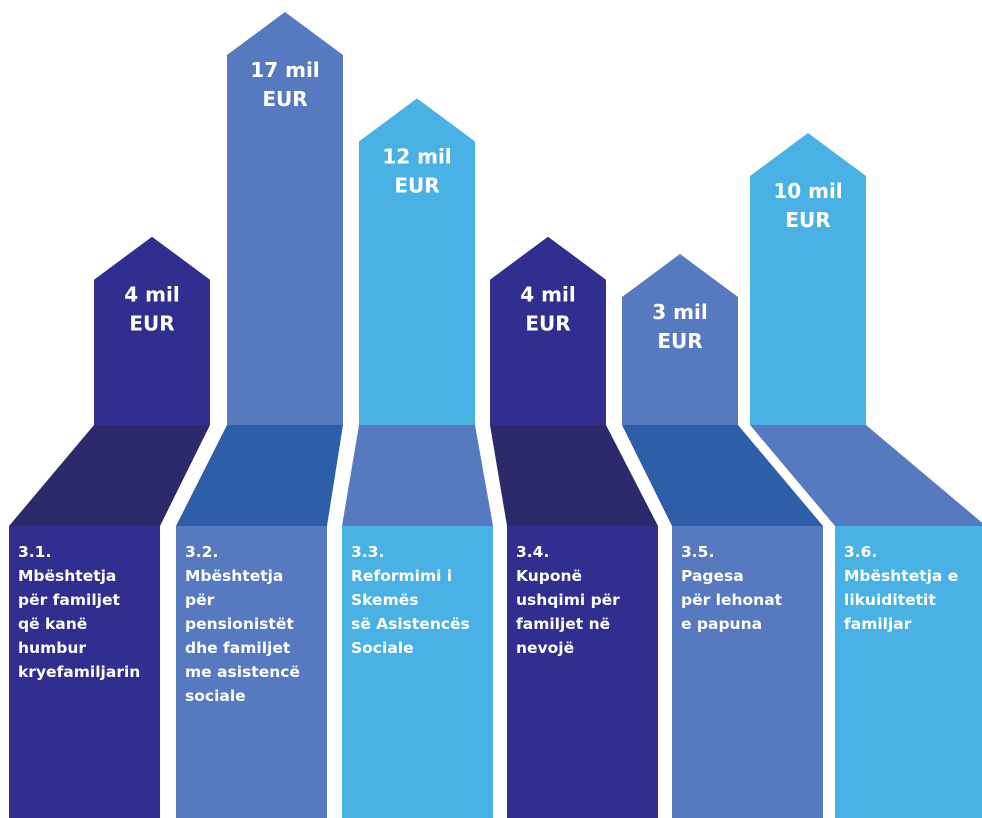 The width and height of the screenshot is (982, 818). I want to click on category-label-1-line-4: që kanë, so click(52, 624).